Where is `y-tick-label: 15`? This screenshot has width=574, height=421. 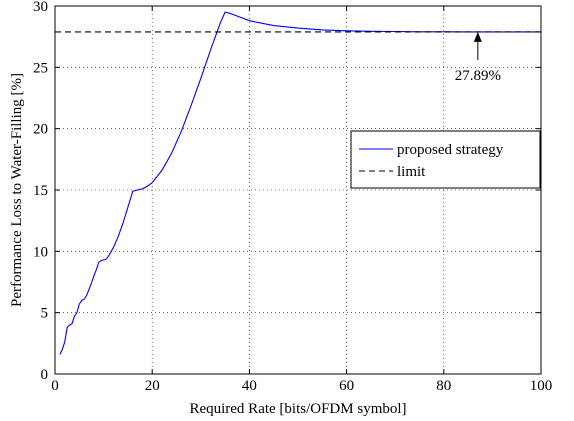 y-tick-label: 15 is located at coordinates (40, 191).